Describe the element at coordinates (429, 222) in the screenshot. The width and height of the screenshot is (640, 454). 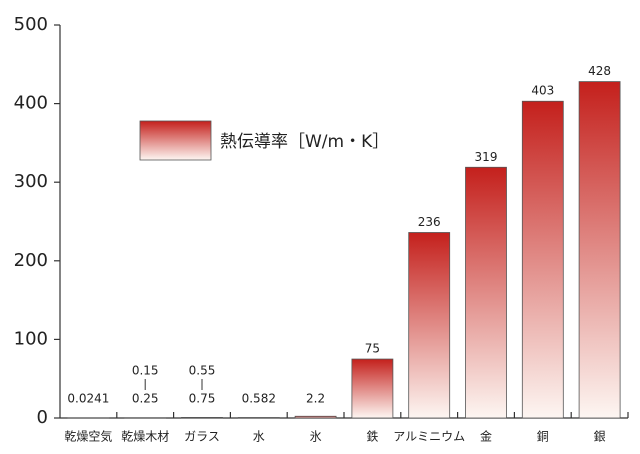
I see `value-label: 236` at that location.